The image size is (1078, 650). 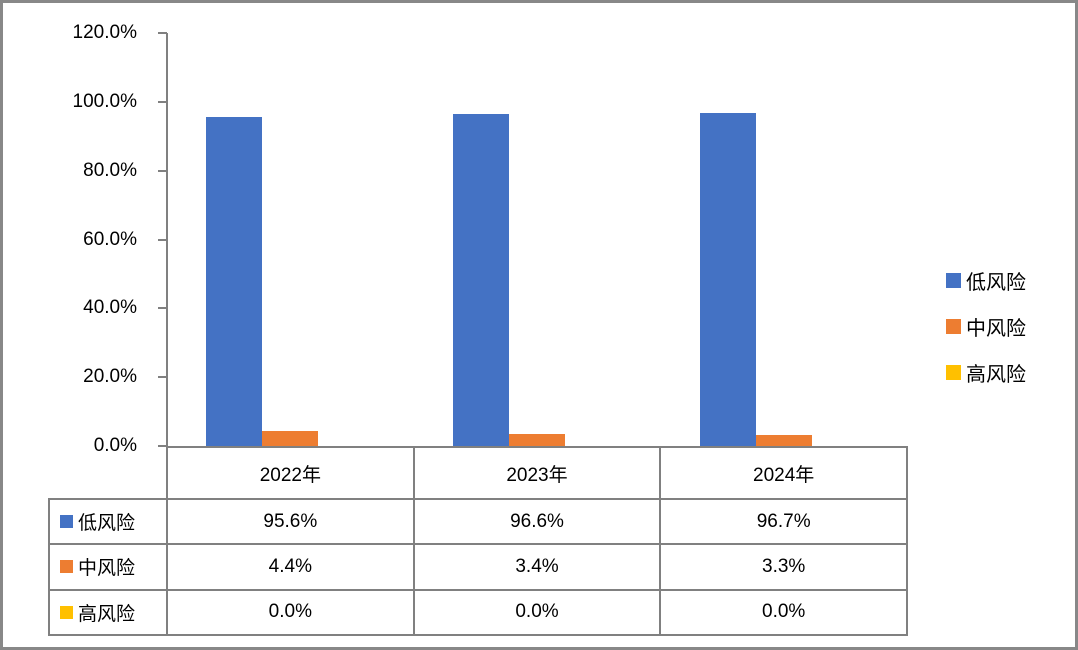 I want to click on data-table-header-row: 2022年 2023年 2024年, so click(x=537, y=473).